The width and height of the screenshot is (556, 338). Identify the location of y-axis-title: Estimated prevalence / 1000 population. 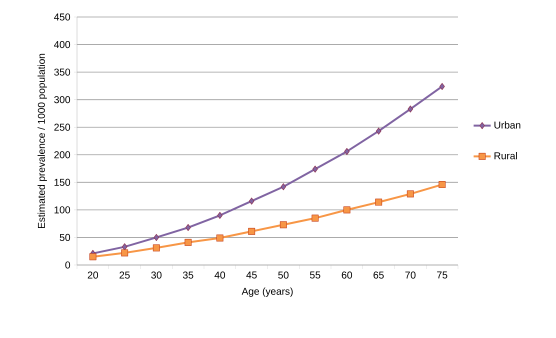
(42, 141).